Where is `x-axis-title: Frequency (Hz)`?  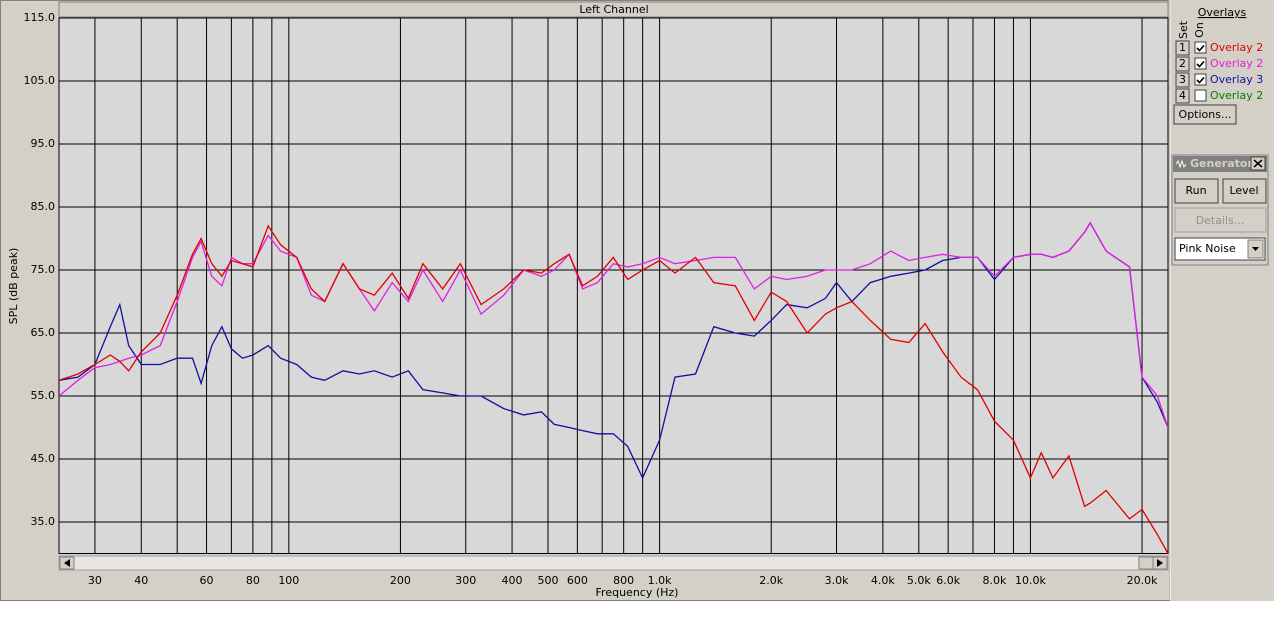
x-axis-title: Frequency (Hz) is located at coordinates (637, 592).